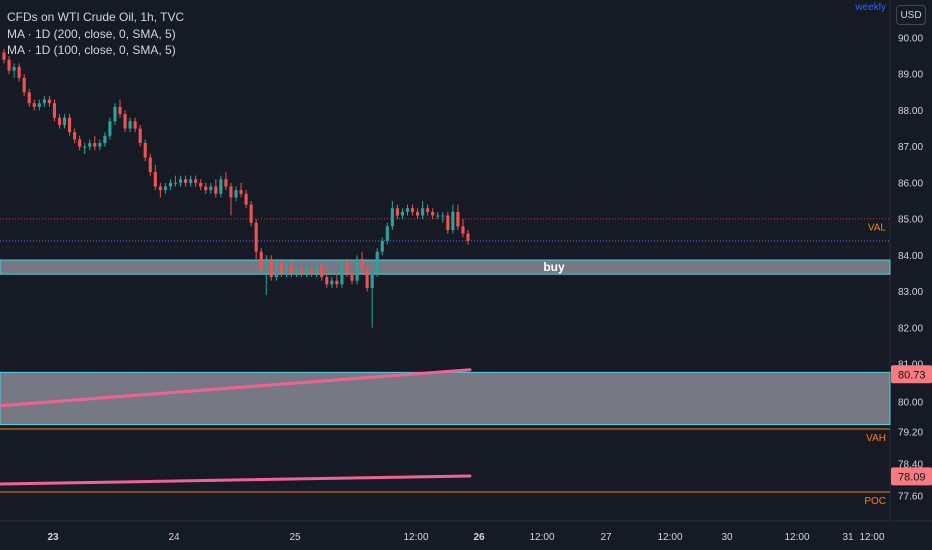  I want to click on y-tick-label: 88.00, so click(910, 111).